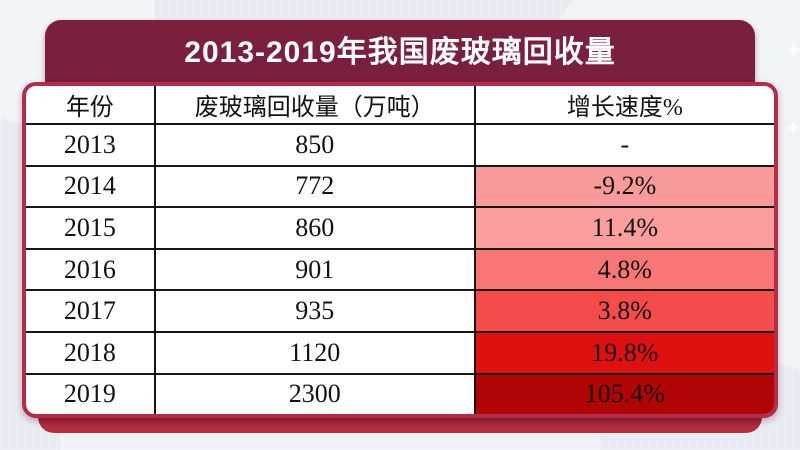 The width and height of the screenshot is (800, 450). Describe the element at coordinates (91, 353) in the screenshot. I see `year-cell: 2018` at that location.